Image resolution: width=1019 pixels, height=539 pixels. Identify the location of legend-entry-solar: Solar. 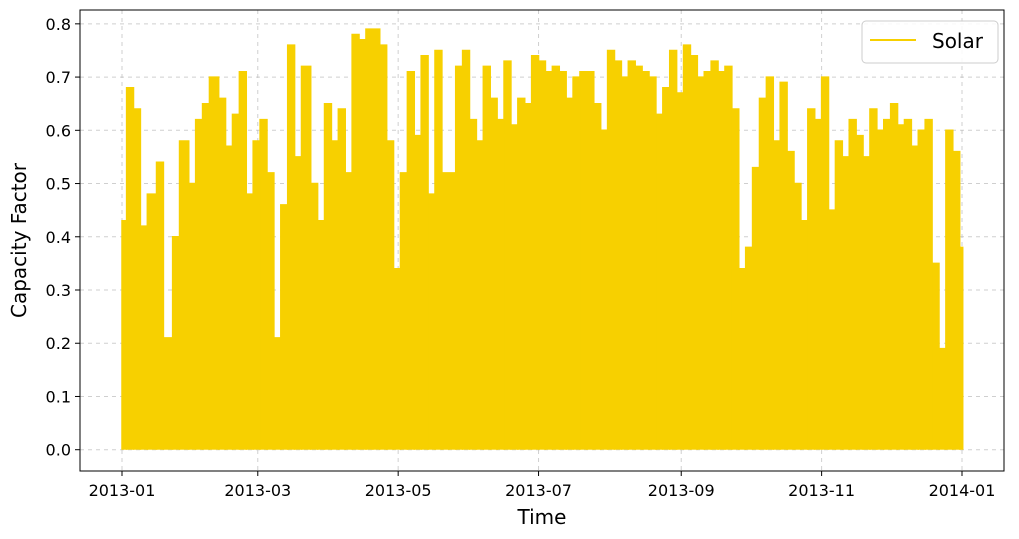
(958, 41).